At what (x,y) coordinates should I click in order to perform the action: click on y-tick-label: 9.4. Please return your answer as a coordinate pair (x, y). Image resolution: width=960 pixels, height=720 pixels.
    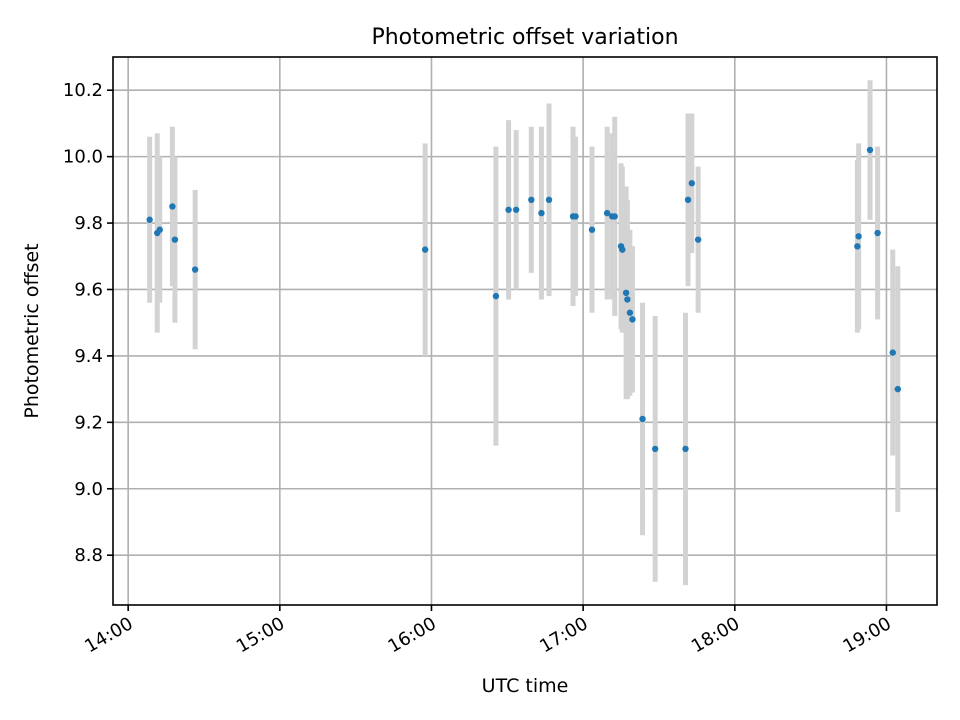
    Looking at the image, I should click on (88, 356).